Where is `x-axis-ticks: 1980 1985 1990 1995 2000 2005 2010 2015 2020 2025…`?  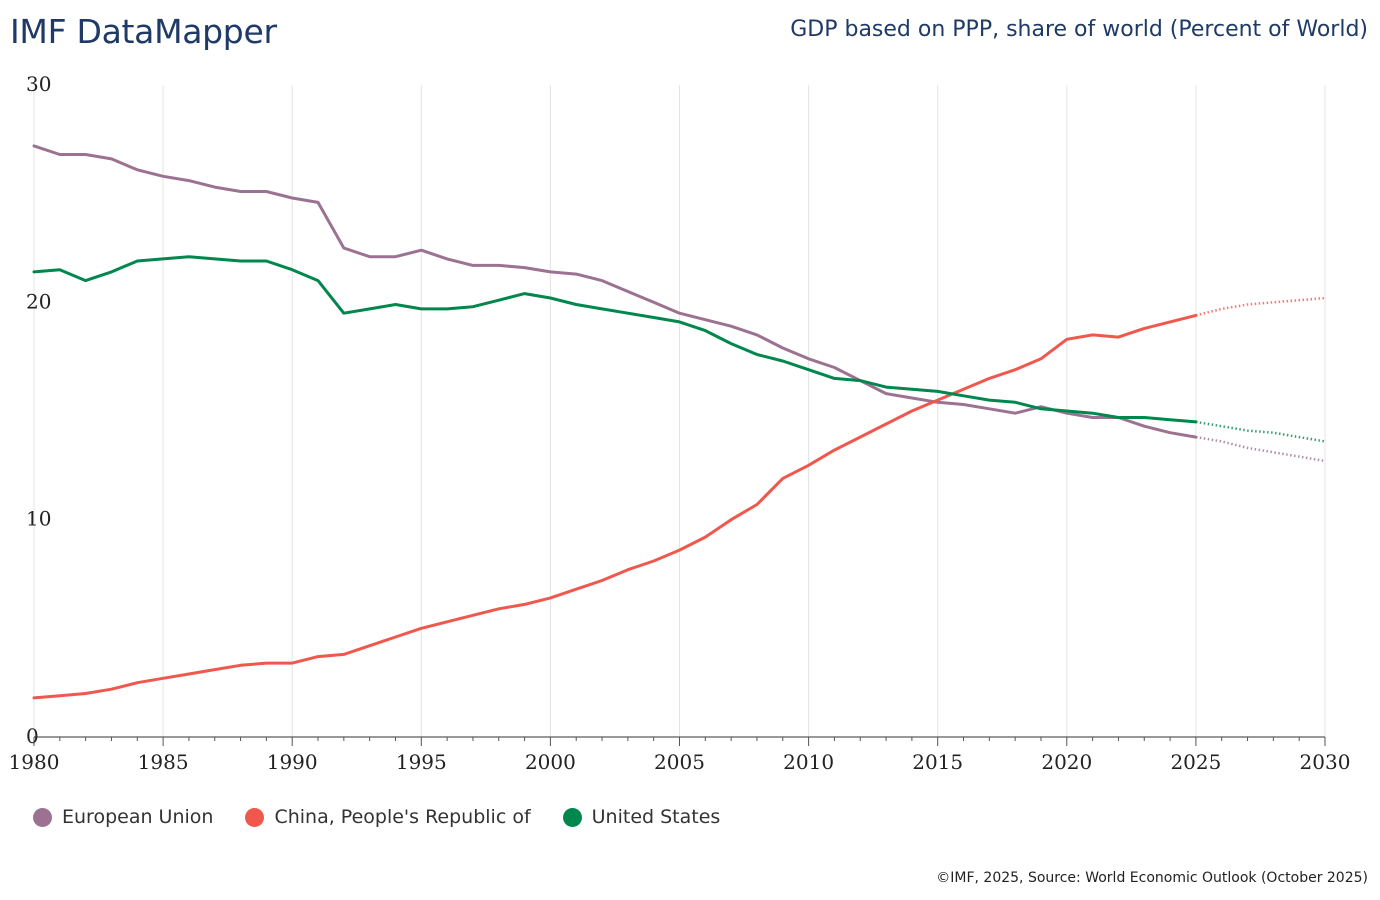 x-axis-ticks: 1980 1985 1990 1995 2000 2005 2010 2015 2020 2025… is located at coordinates (680, 762).